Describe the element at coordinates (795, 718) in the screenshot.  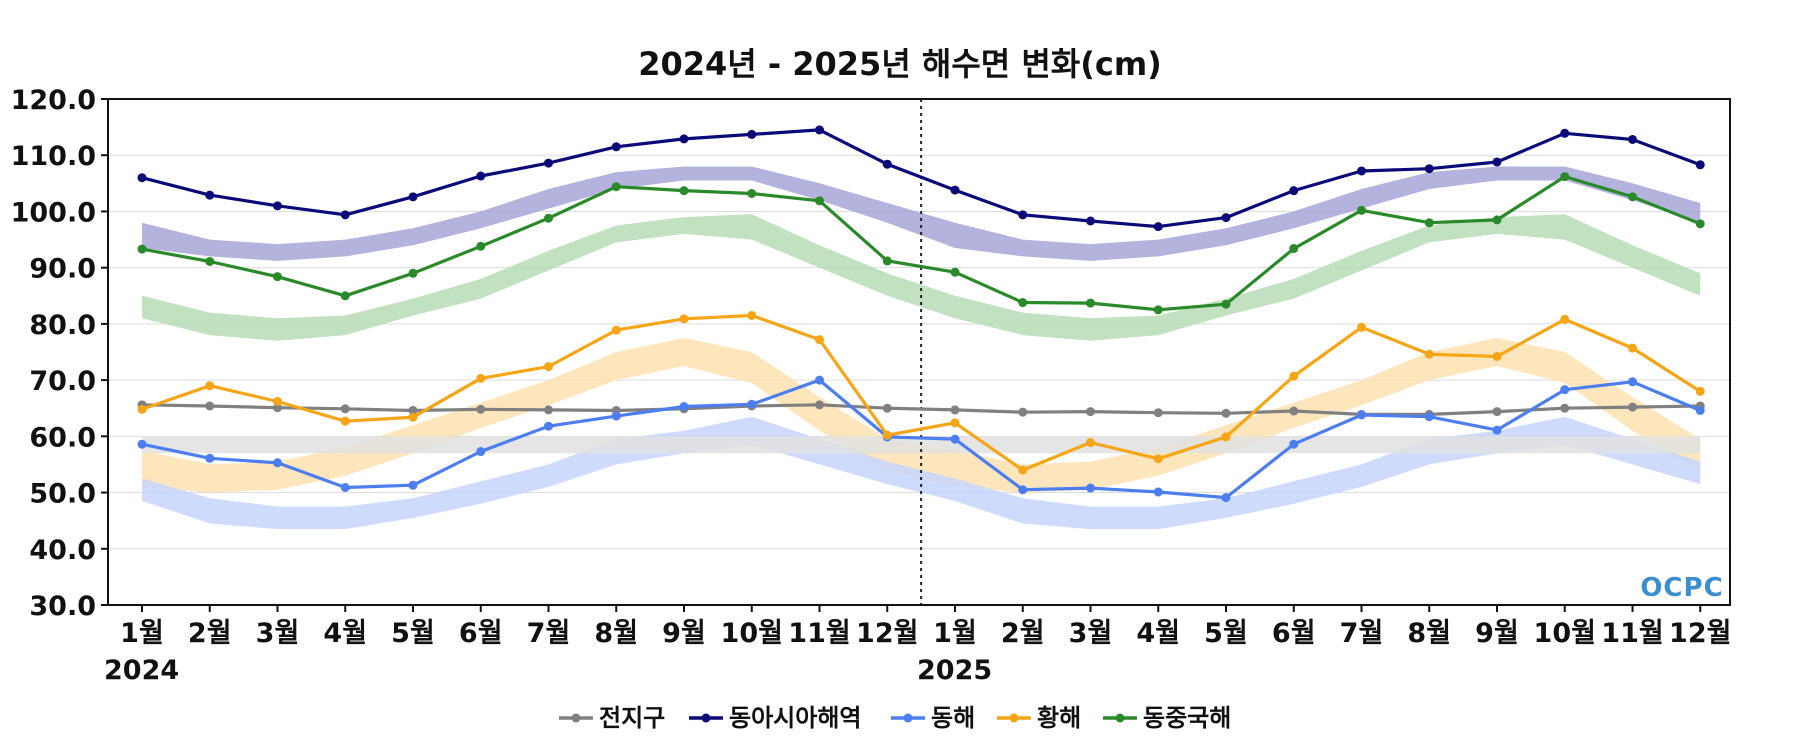
I see `legend-label: 동아시아해역` at that location.